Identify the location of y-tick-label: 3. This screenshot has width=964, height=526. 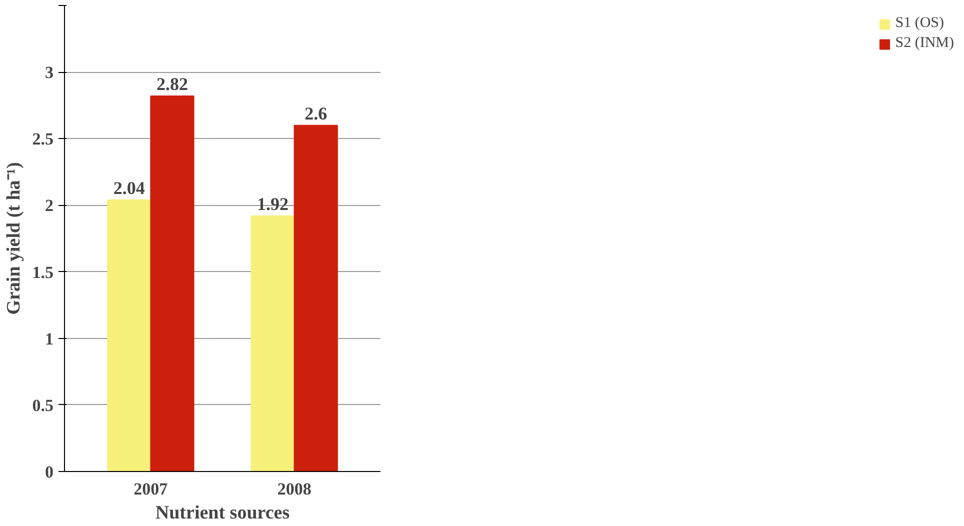
(49, 72).